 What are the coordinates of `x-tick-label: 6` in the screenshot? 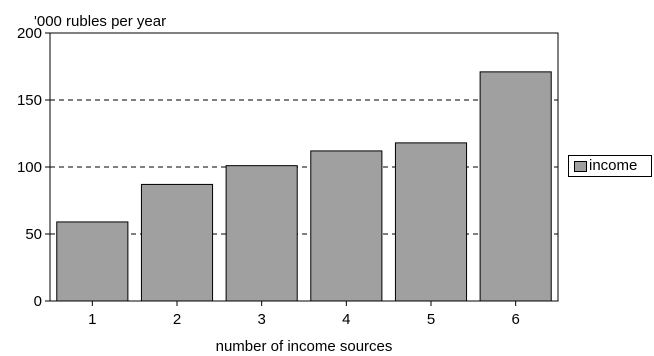 It's located at (515, 319).